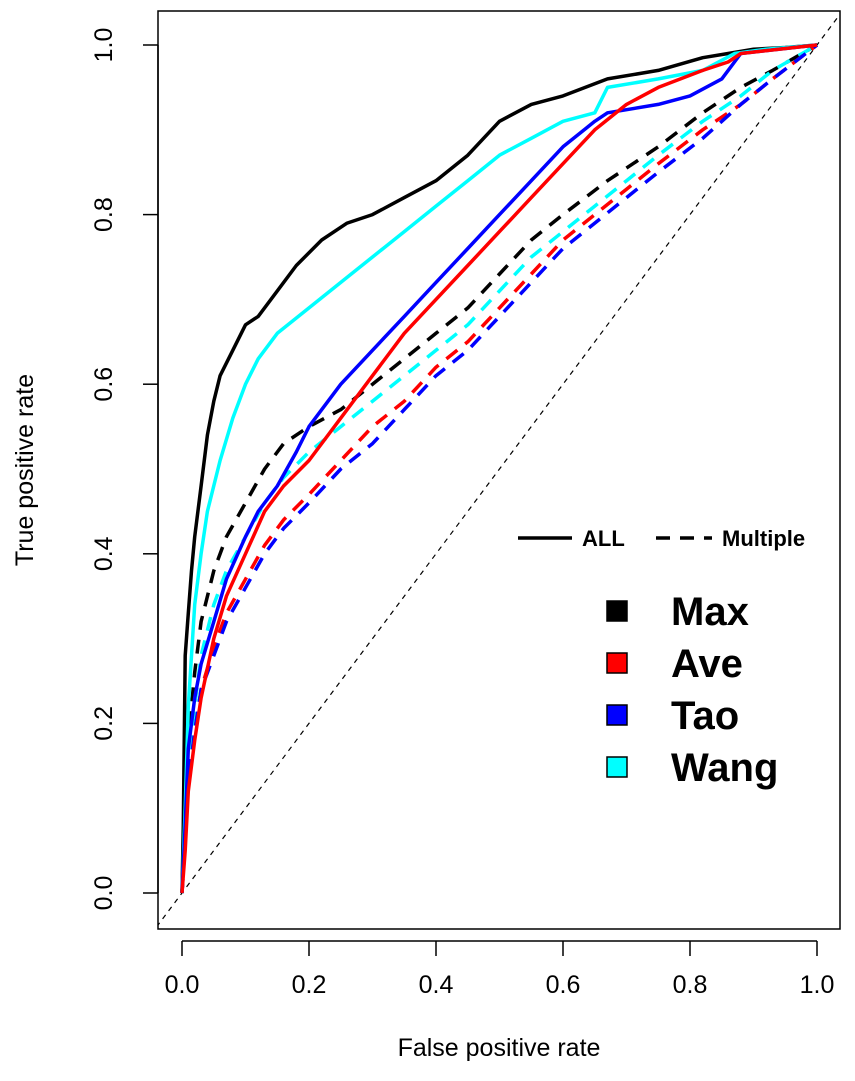 Image resolution: width=855 pixels, height=1081 pixels. I want to click on legend-swatch-ave, so click(617, 663).